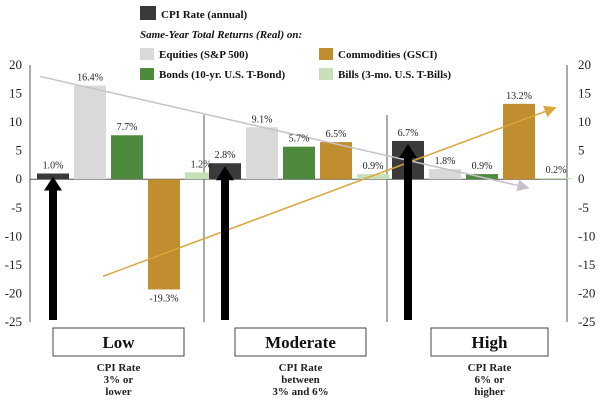 This screenshot has width=600, height=407. Describe the element at coordinates (586, 264) in the screenshot. I see `y-tick-label-right: -15` at that location.